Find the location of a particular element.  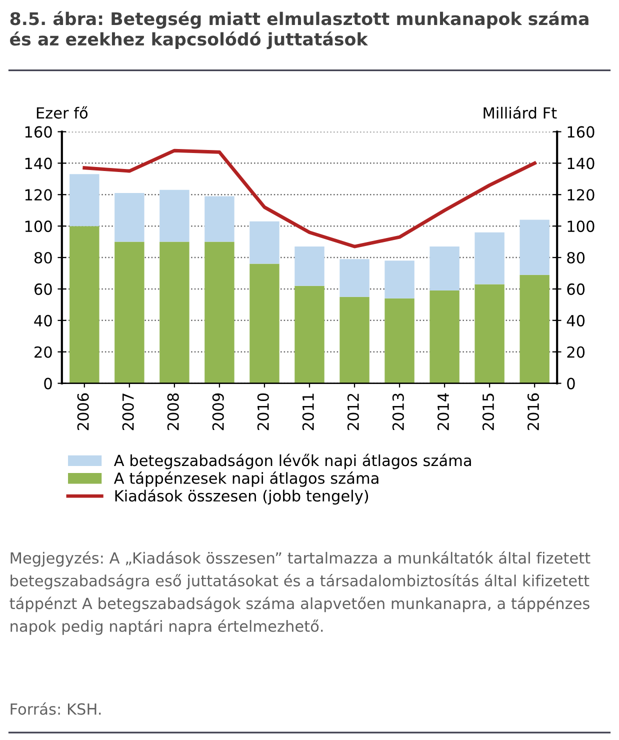

y2-tick-label: 100 is located at coordinates (581, 226).